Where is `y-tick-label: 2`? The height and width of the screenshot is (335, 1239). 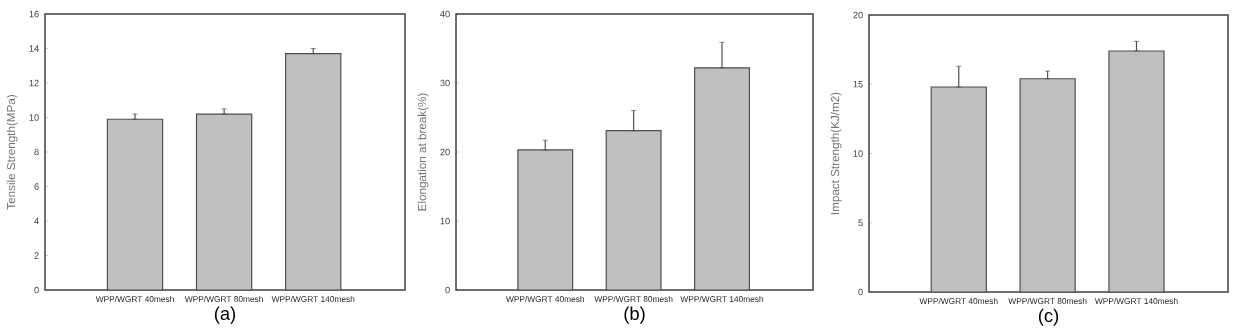
y-tick-label: 2 is located at coordinates (36, 255).